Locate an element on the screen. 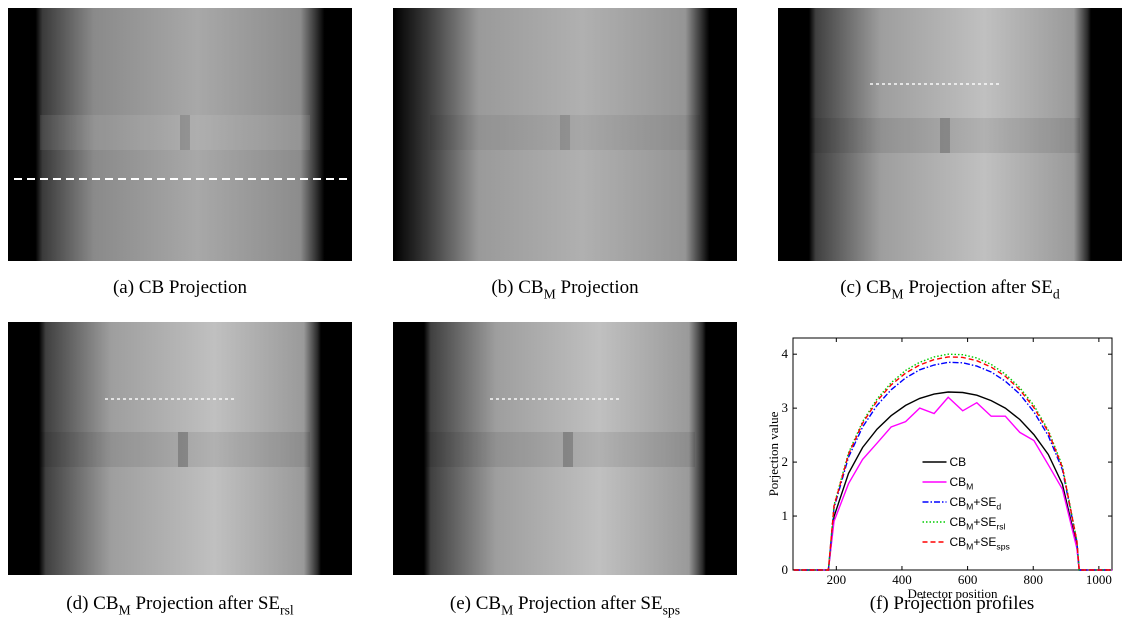 The width and height of the screenshot is (1123, 618). y-tick-label: 1 is located at coordinates (785, 515).